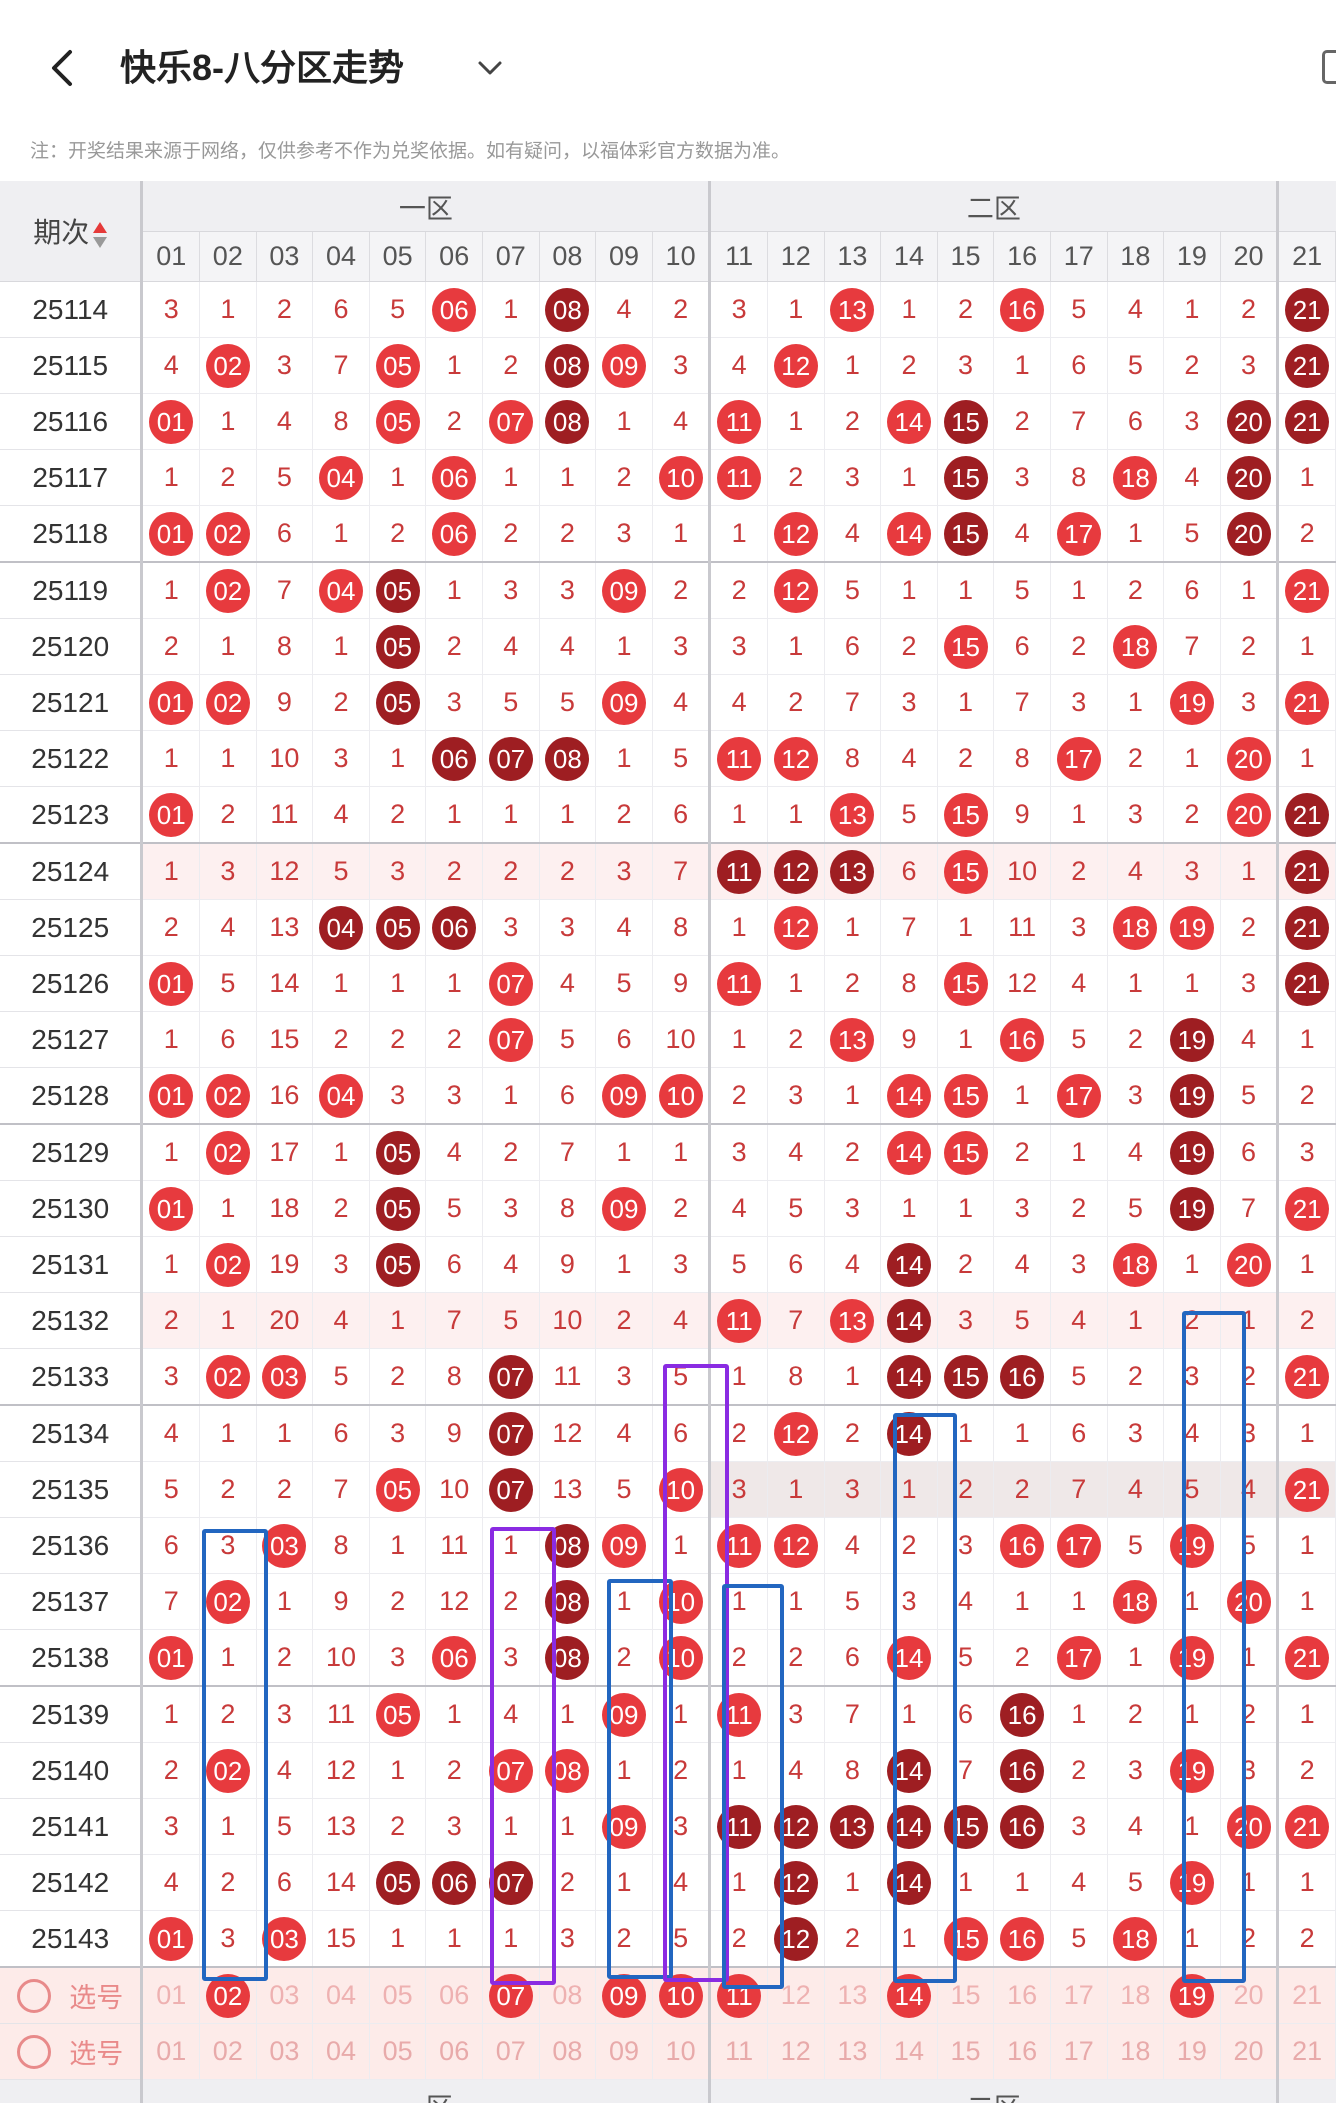 Image resolution: width=1336 pixels, height=2103 pixels. I want to click on period-header: 期次, so click(72, 231).